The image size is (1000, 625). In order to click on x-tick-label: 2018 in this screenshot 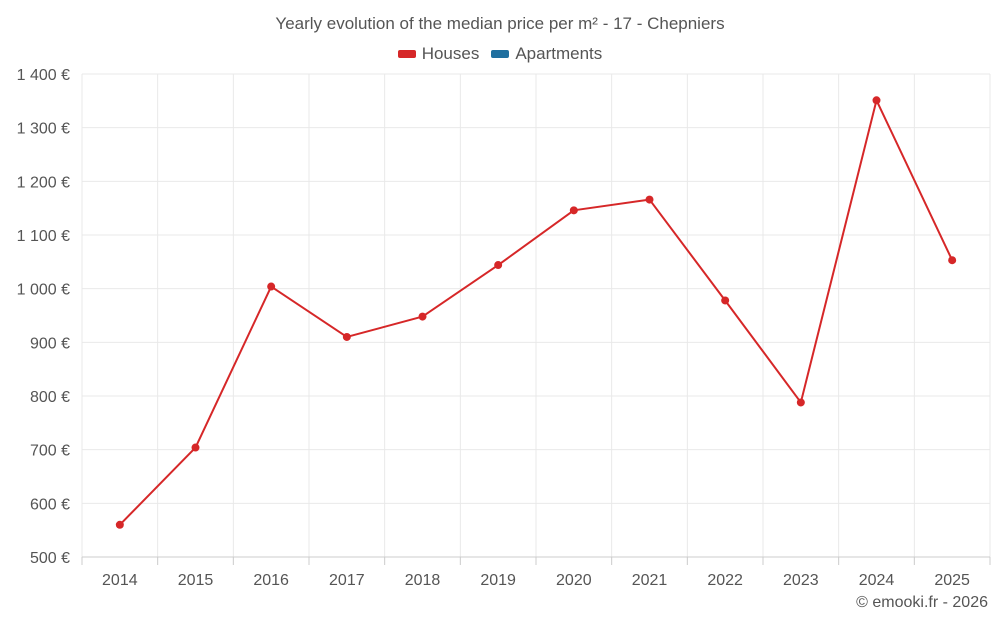, I will do `click(423, 580)`.